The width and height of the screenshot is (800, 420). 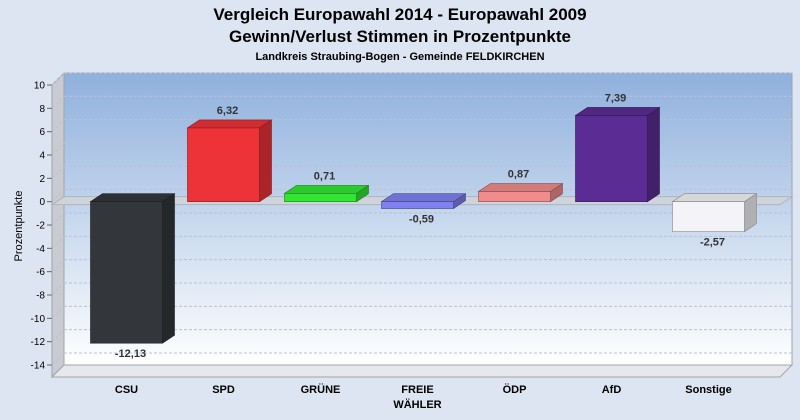 I want to click on bar-4: 0,87, so click(x=520, y=186).